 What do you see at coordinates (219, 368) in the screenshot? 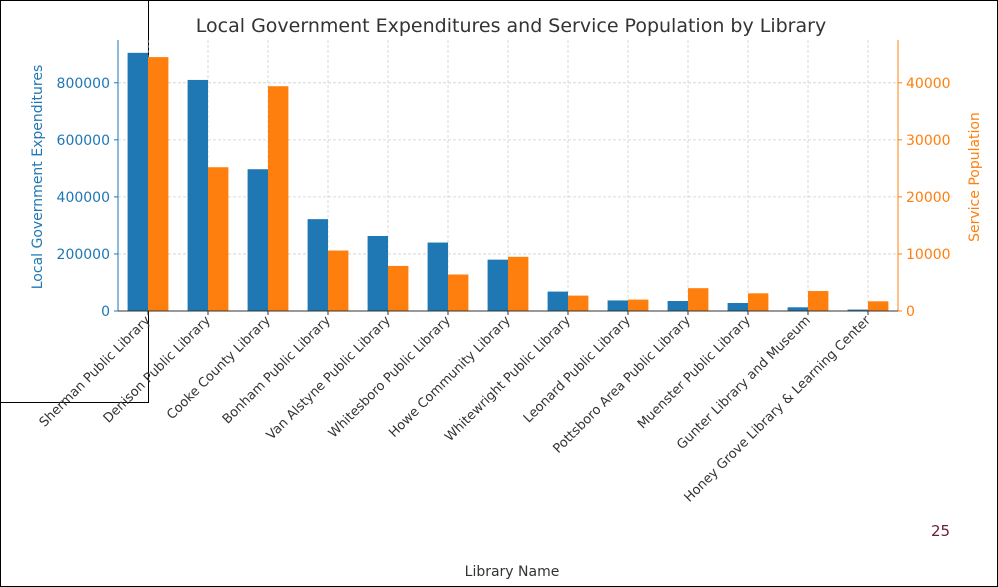
I see `x-tick-label: Cooke County Library` at bounding box center [219, 368].